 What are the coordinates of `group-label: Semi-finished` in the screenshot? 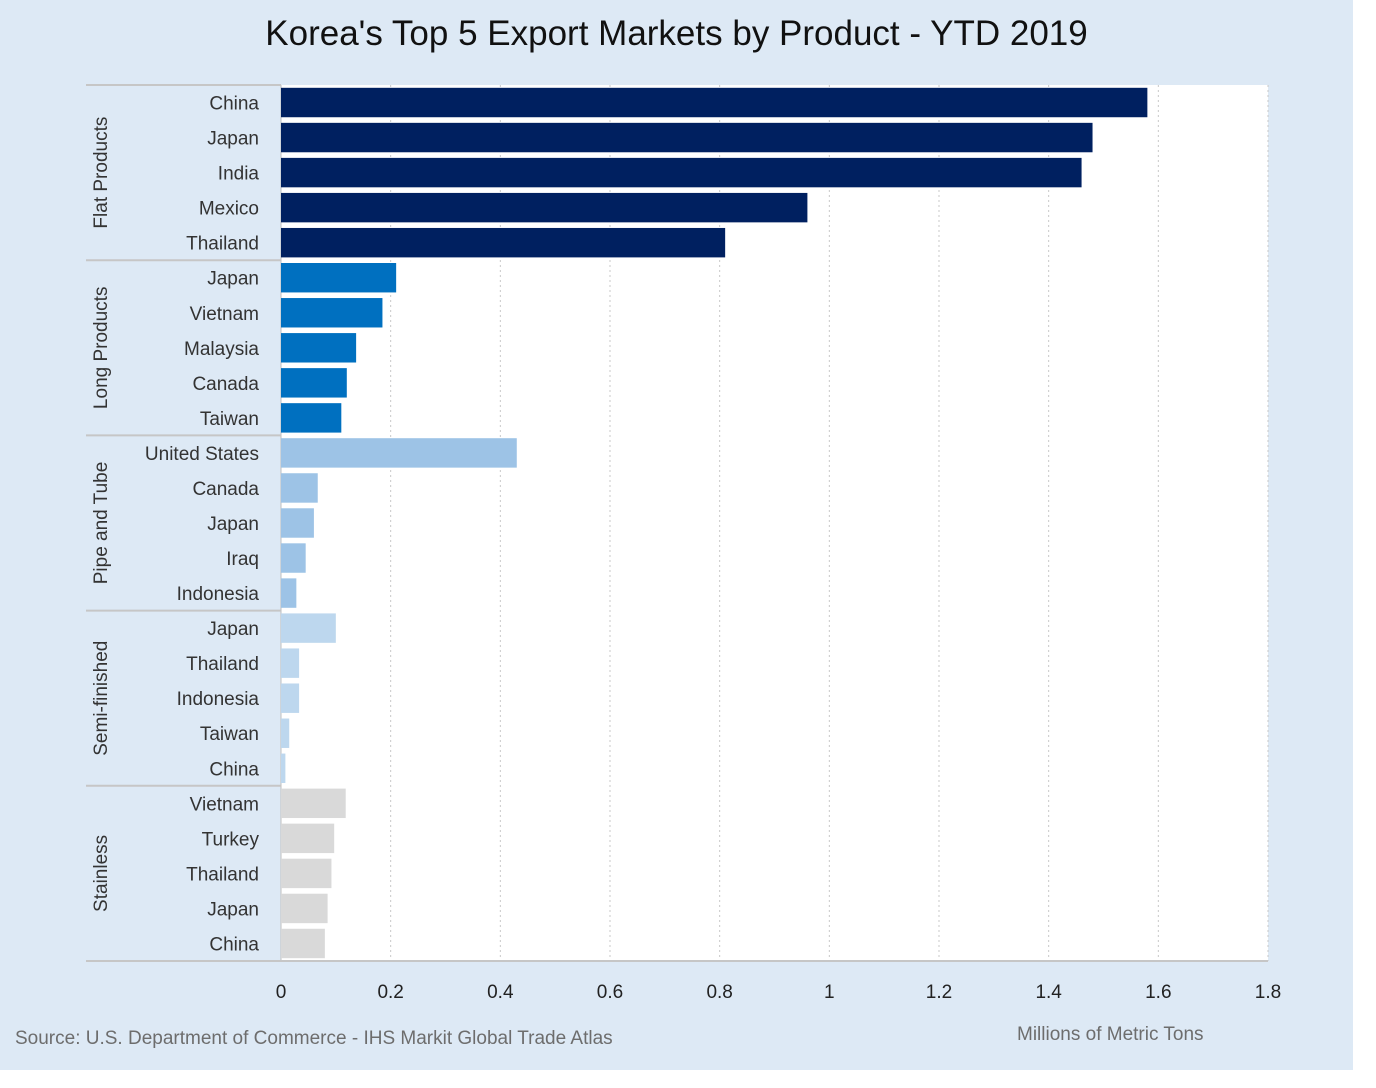 It's located at (101, 698).